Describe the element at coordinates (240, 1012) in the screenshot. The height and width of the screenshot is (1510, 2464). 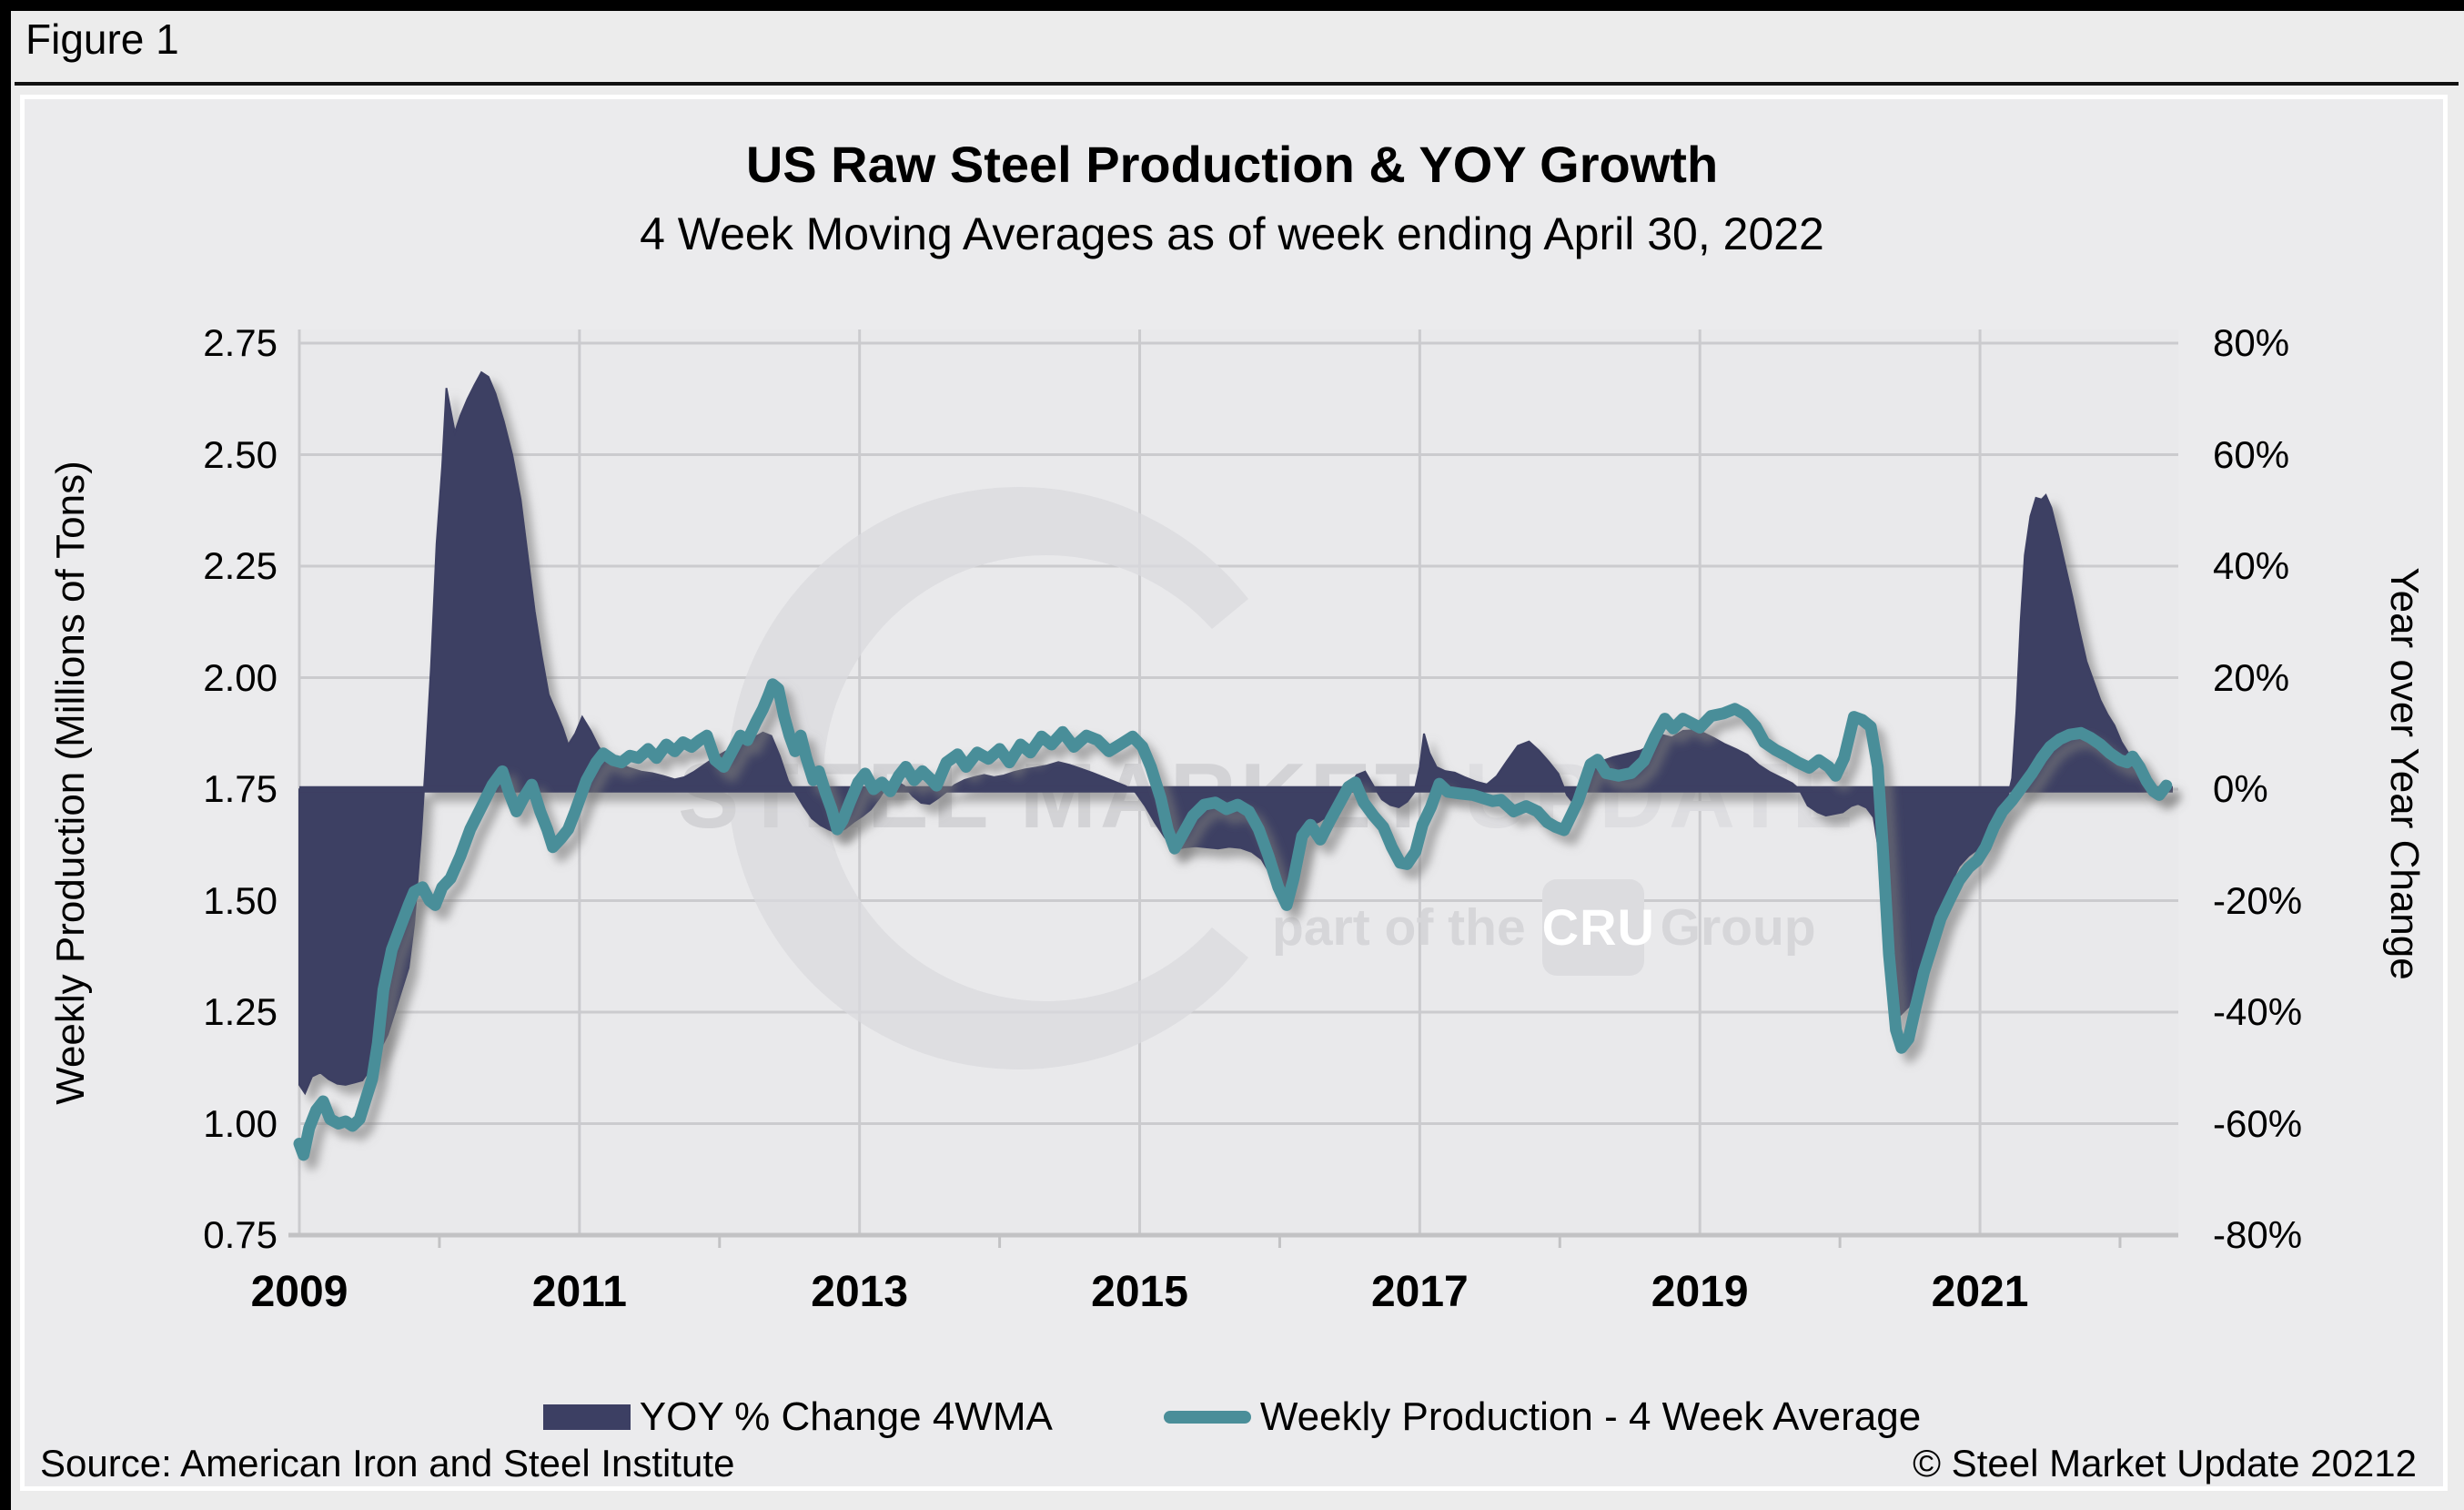
I see `left-axis-tick-label: 1.25` at that location.